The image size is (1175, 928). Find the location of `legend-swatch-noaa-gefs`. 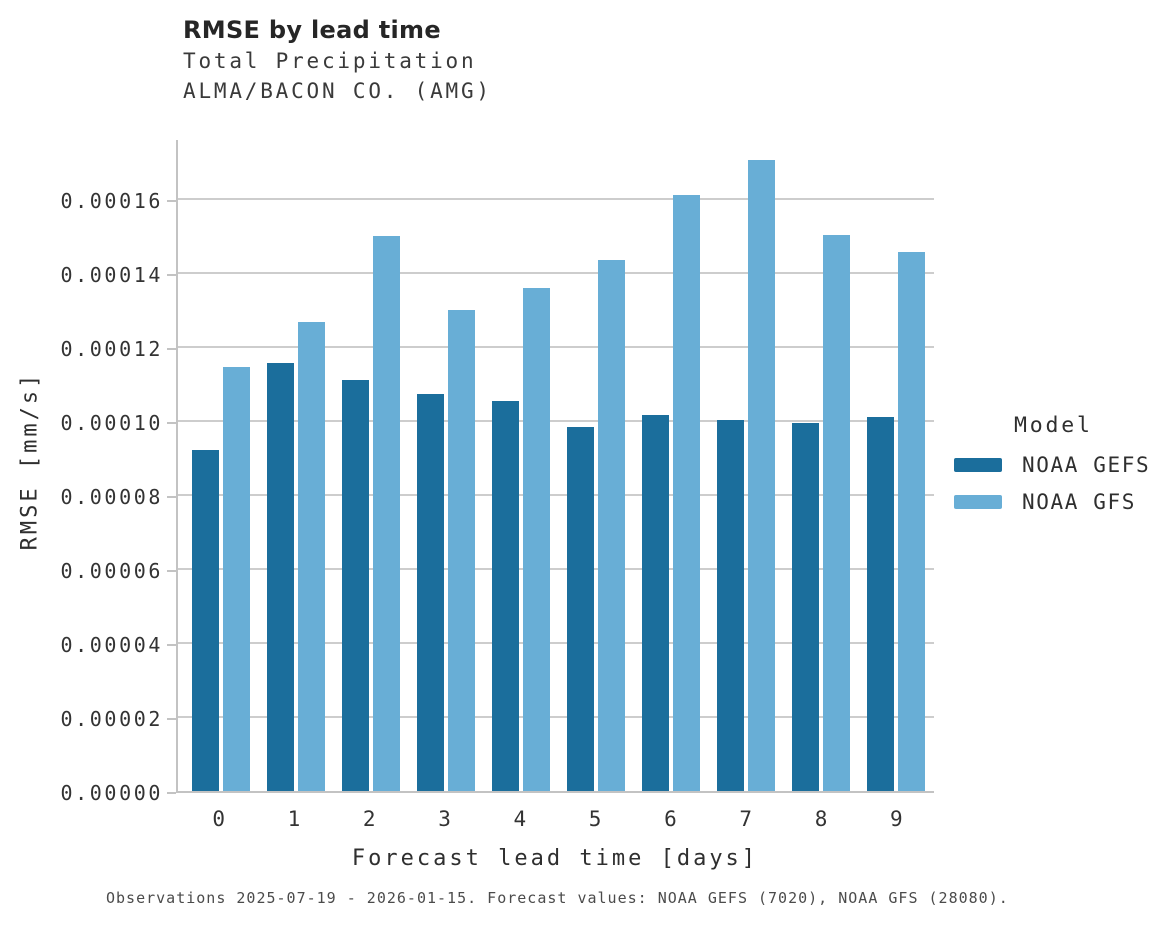

legend-swatch-noaa-gefs is located at coordinates (978, 465).